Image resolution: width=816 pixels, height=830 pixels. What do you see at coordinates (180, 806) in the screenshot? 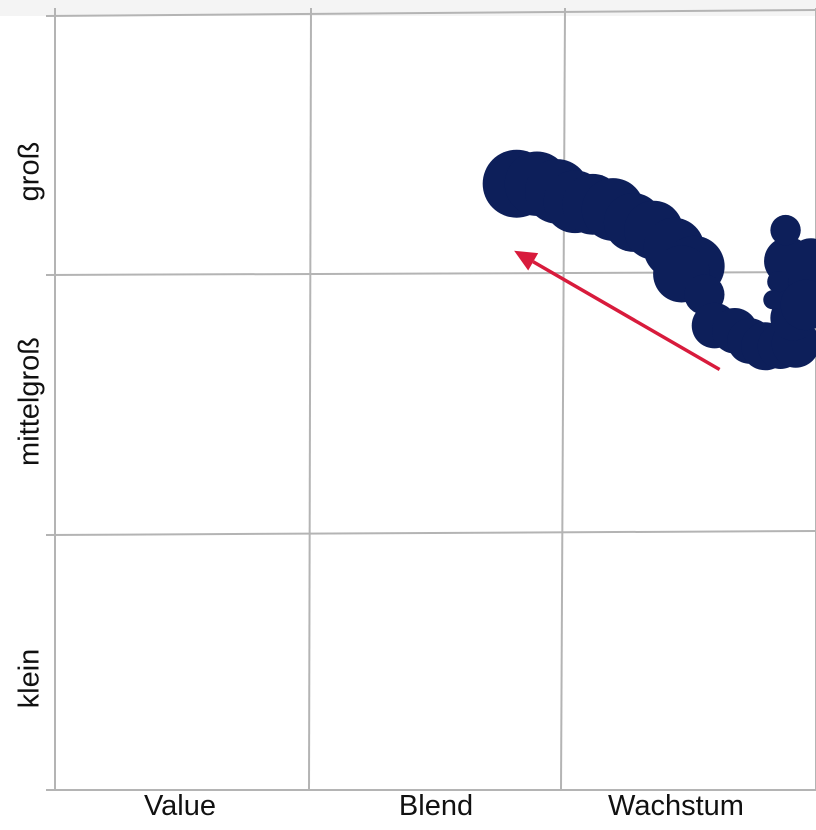
I see `x-tick-value: Value` at bounding box center [180, 806].